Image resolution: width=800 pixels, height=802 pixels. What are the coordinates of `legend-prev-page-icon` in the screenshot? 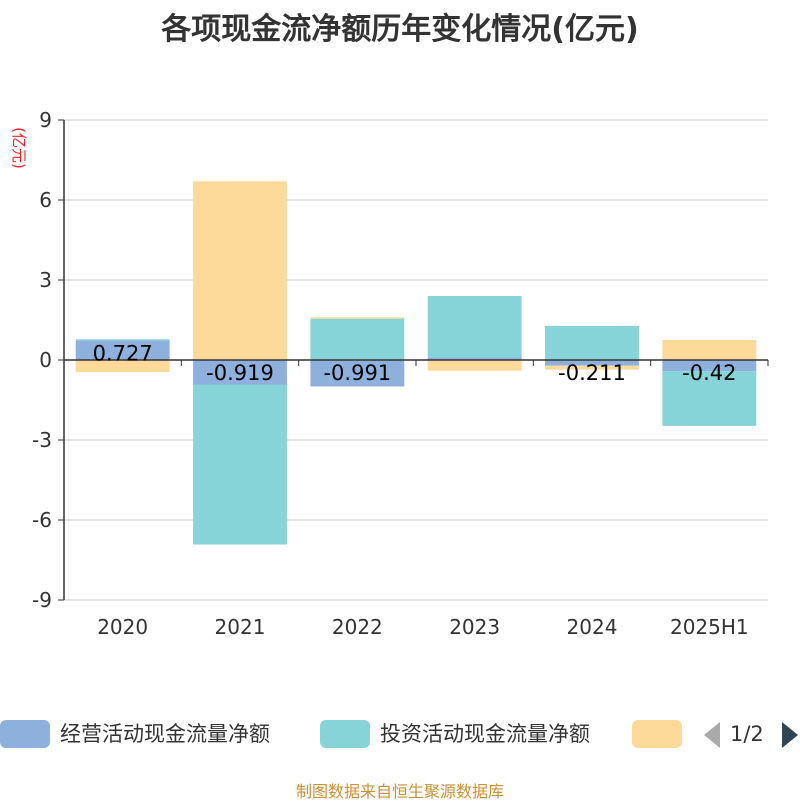 It's located at (712, 735).